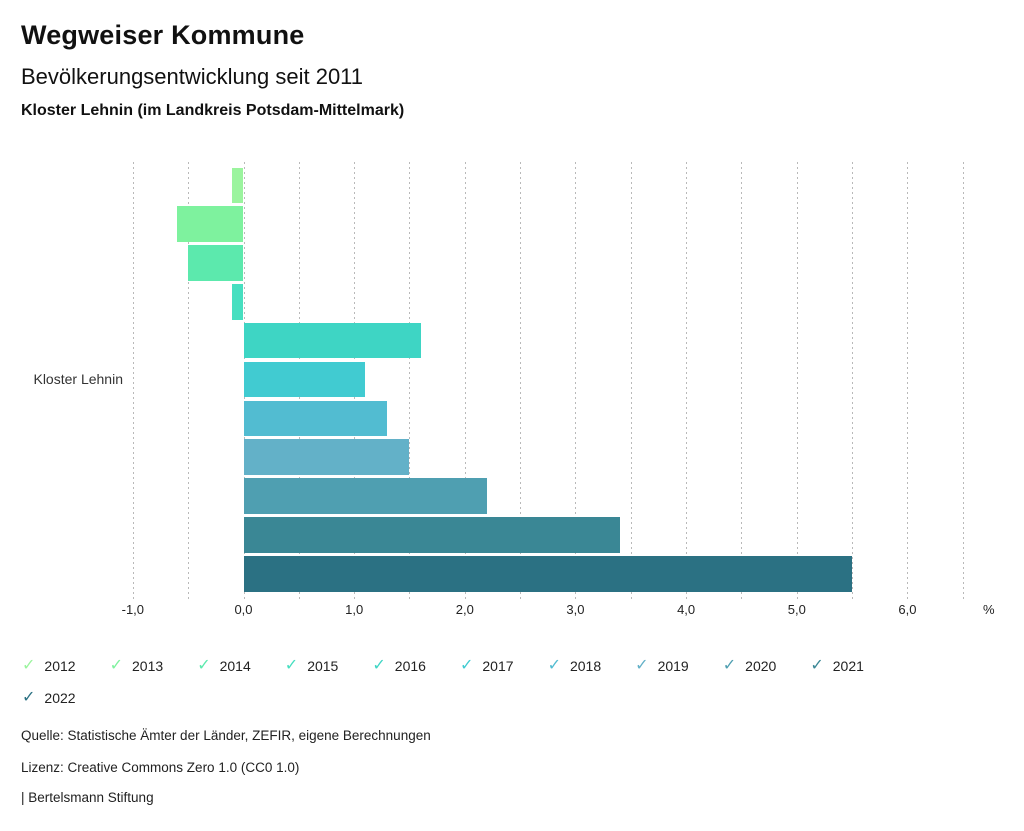  I want to click on legend-year-label: 2021, so click(848, 666).